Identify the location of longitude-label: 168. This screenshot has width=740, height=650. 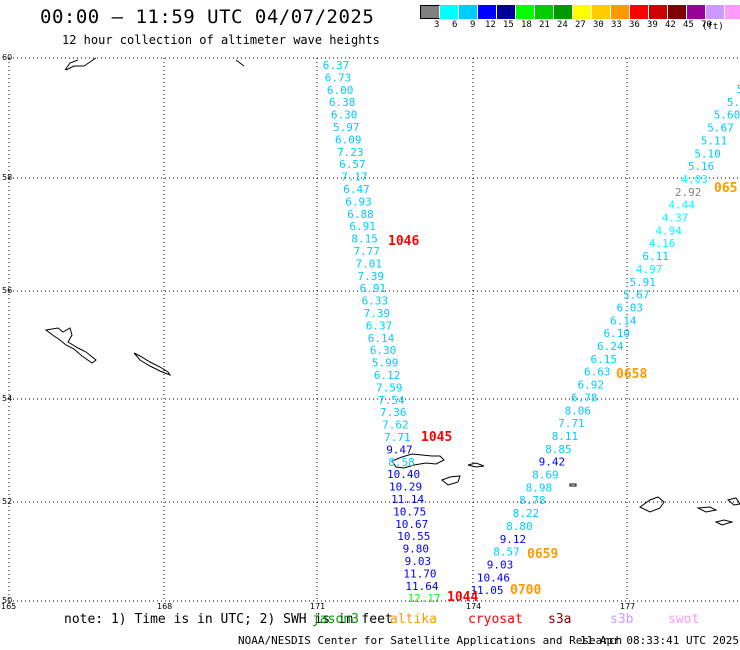
(164, 606).